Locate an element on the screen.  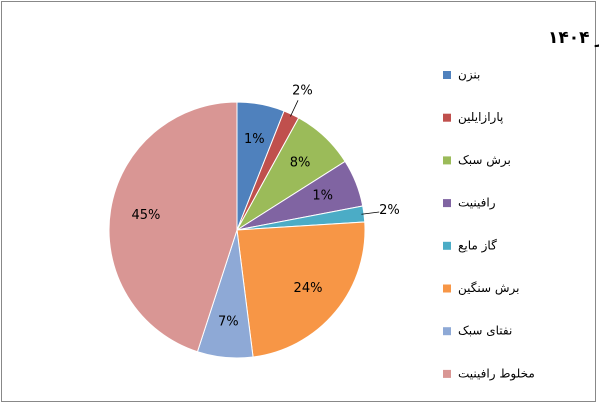
data-label: 7% is located at coordinates (228, 321).